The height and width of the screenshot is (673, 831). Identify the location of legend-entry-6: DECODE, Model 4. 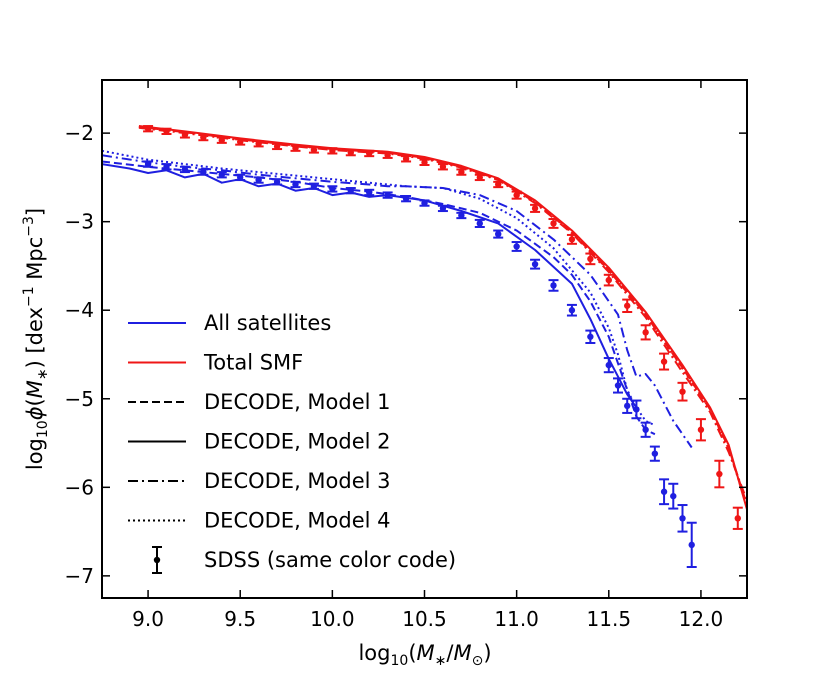
(259, 521).